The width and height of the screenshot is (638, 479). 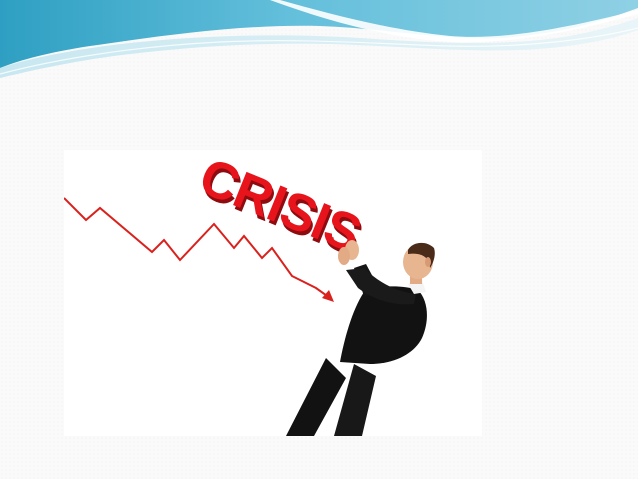 I want to click on businessman, so click(x=360, y=338).